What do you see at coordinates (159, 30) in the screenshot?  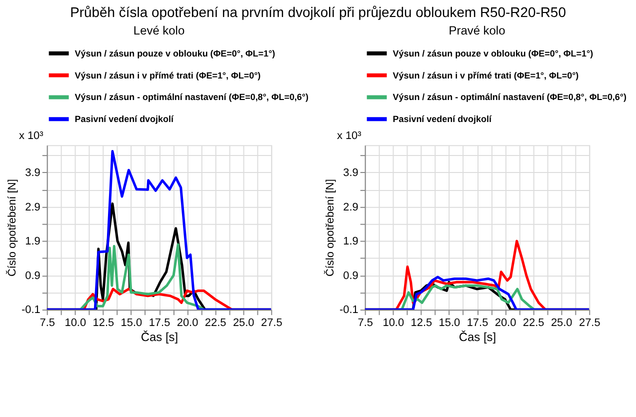 I see `chart-subtitle: Levé kolo` at bounding box center [159, 30].